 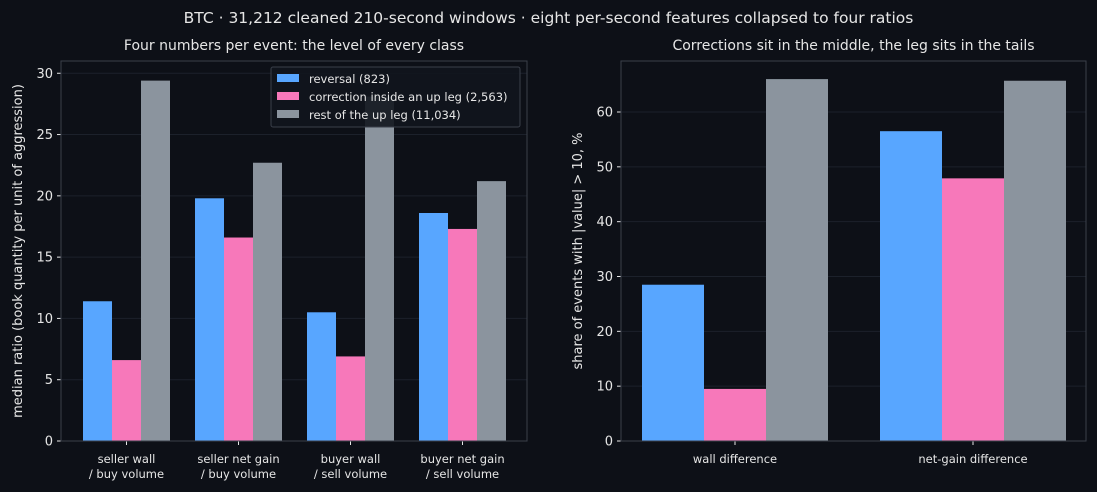 What do you see at coordinates (44, 258) in the screenshot?
I see `y-tick-label: 15` at bounding box center [44, 258].